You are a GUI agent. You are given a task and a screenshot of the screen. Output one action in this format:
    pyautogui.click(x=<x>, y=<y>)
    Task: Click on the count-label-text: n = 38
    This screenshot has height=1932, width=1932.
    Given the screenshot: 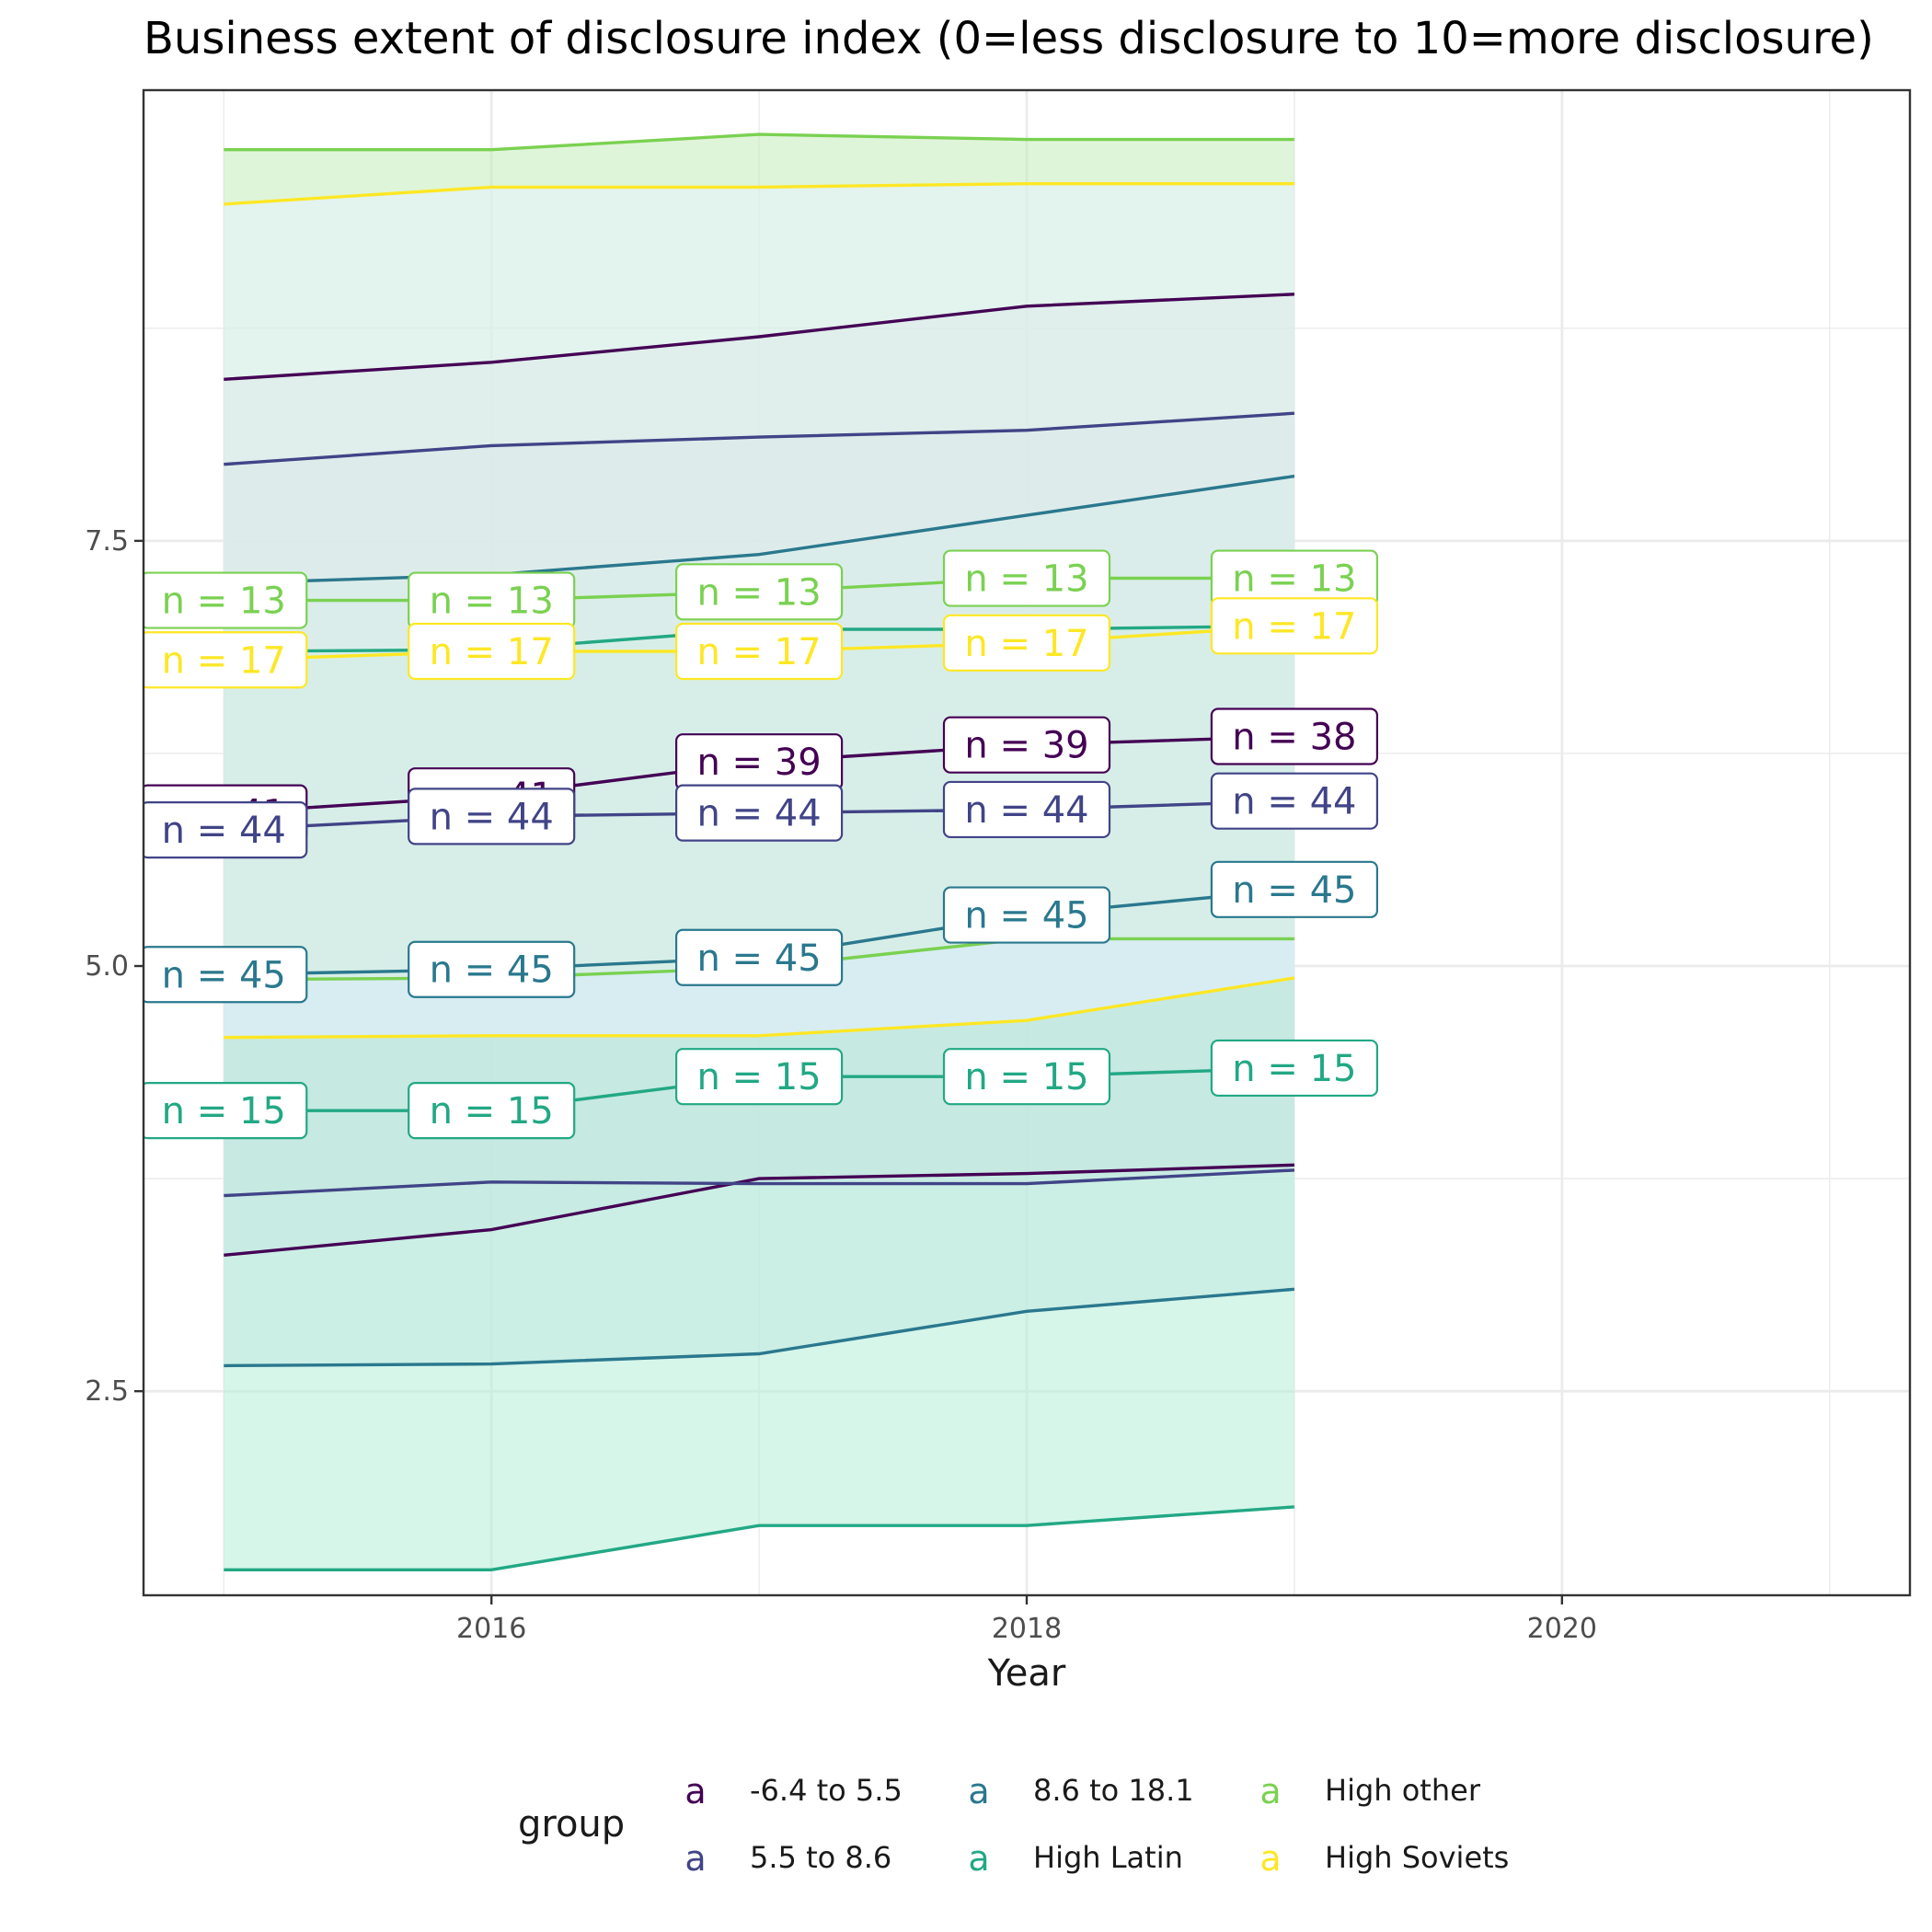 What is the action you would take?
    pyautogui.click(x=1294, y=737)
    